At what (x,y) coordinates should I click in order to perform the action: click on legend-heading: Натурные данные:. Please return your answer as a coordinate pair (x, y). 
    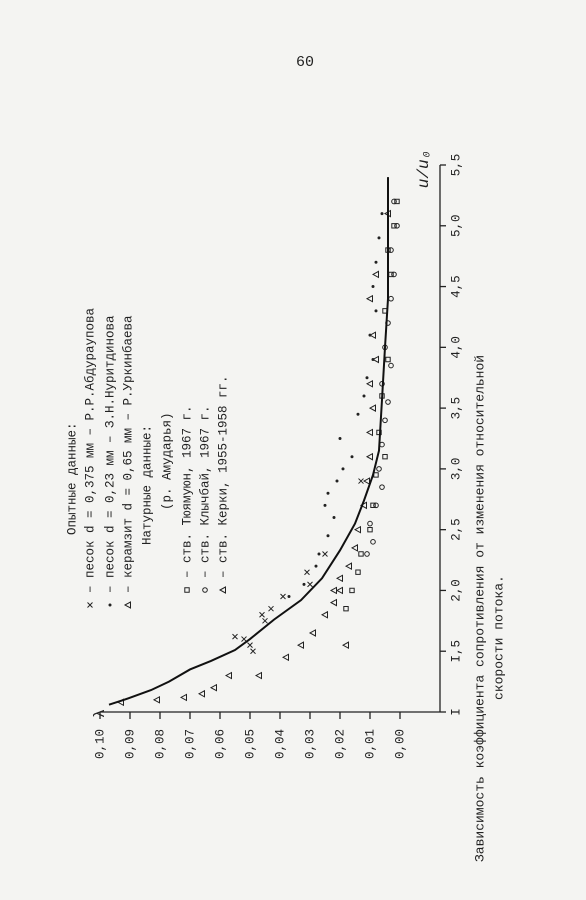
    Looking at the image, I should click on (147, 485).